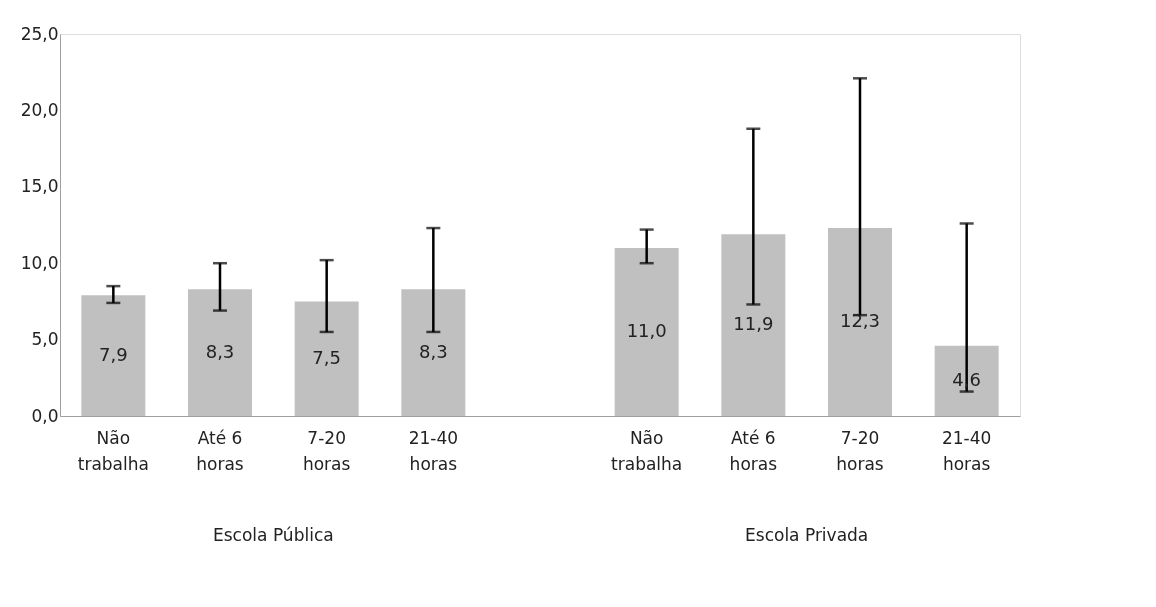 This screenshot has height=607, width=1156. I want to click on text: Escola Privada, so click(807, 535).